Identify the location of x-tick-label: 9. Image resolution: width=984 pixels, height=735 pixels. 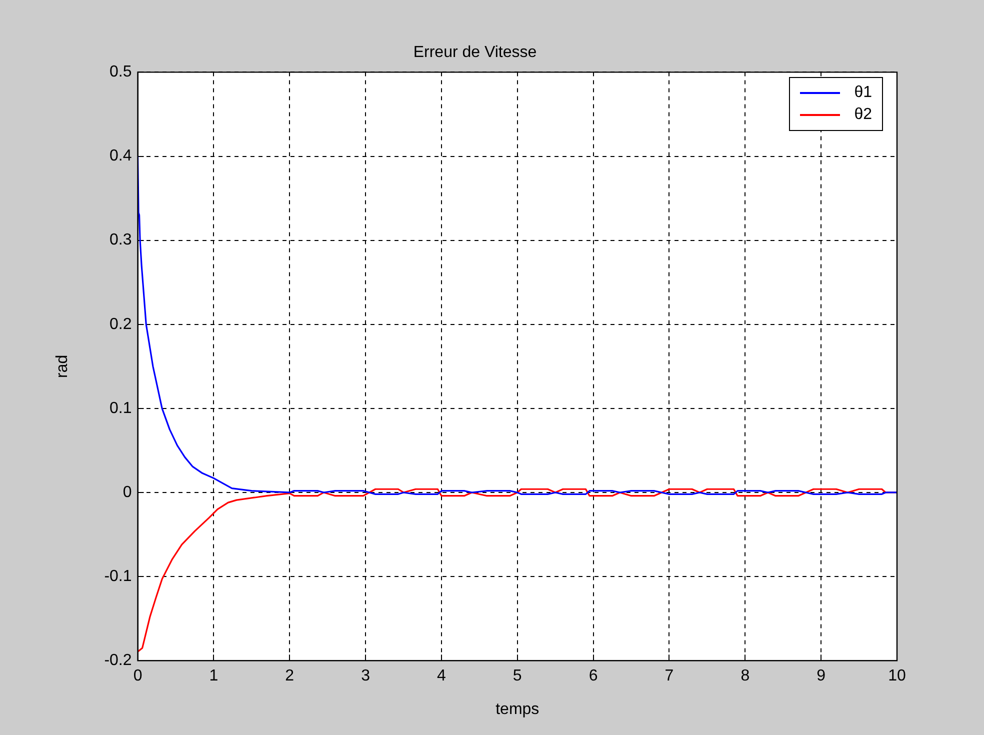
(821, 676).